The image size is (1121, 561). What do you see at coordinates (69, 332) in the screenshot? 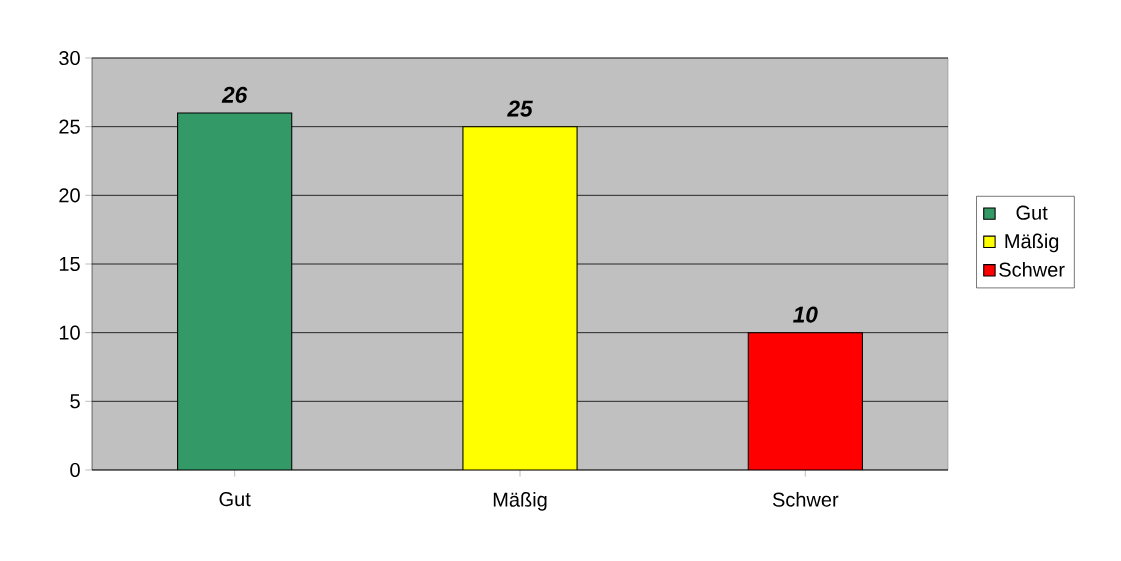
I see `y-tick-label: 10` at bounding box center [69, 332].